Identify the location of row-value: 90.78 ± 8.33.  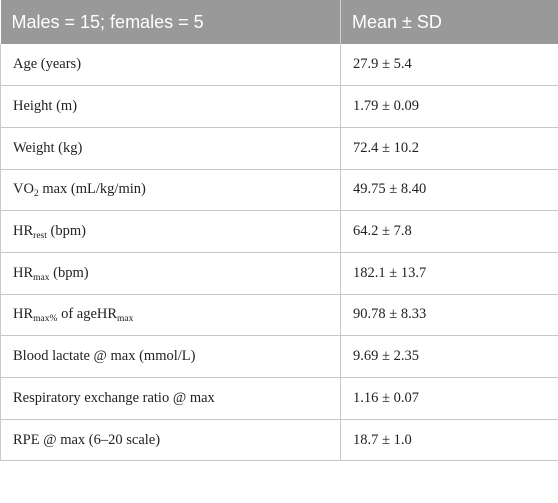
(449, 315).